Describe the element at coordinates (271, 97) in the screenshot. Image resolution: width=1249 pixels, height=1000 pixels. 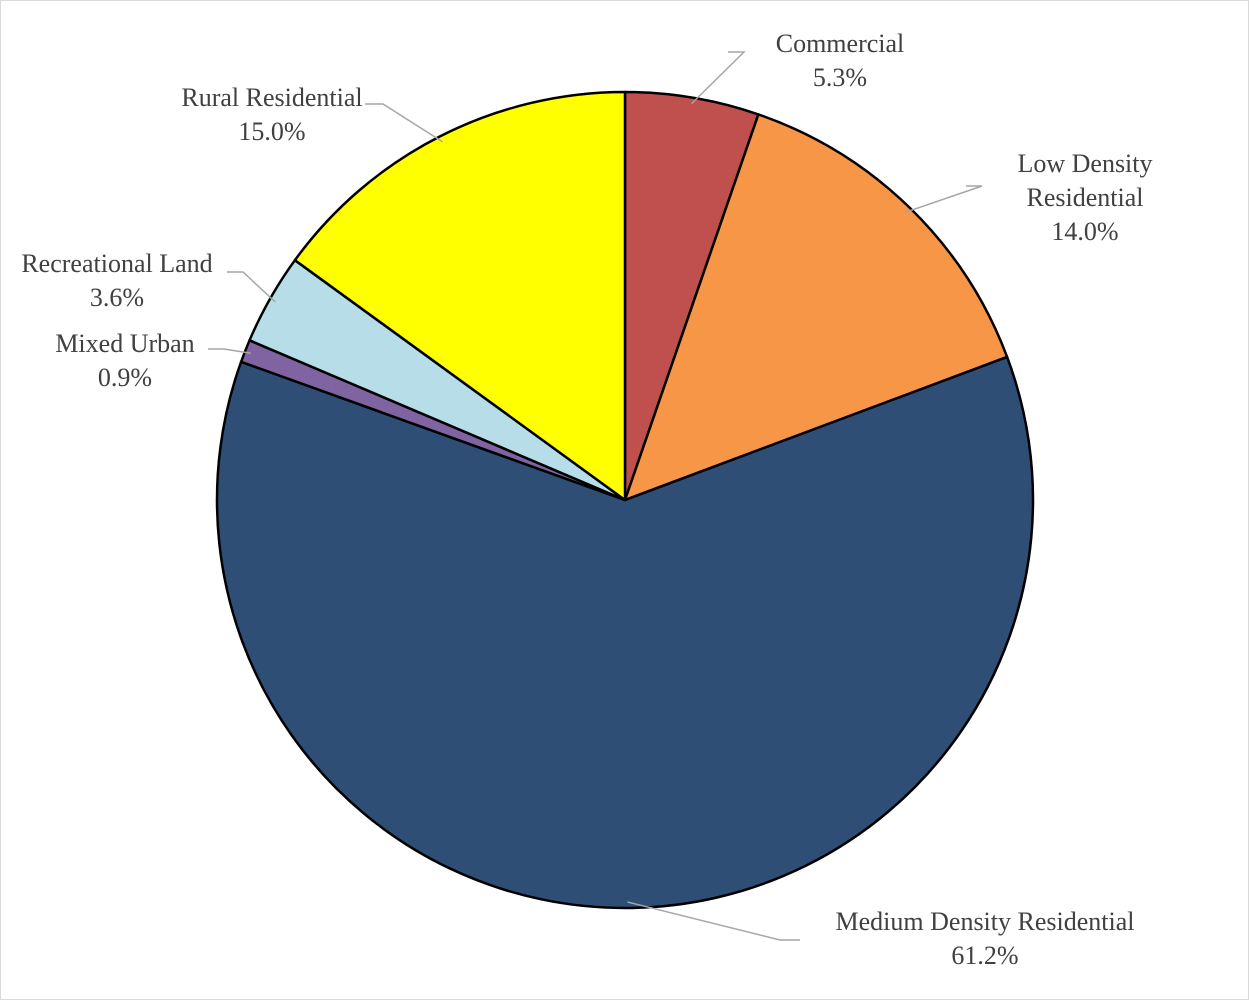
I see `slice-category-label: Rural Residential` at that location.